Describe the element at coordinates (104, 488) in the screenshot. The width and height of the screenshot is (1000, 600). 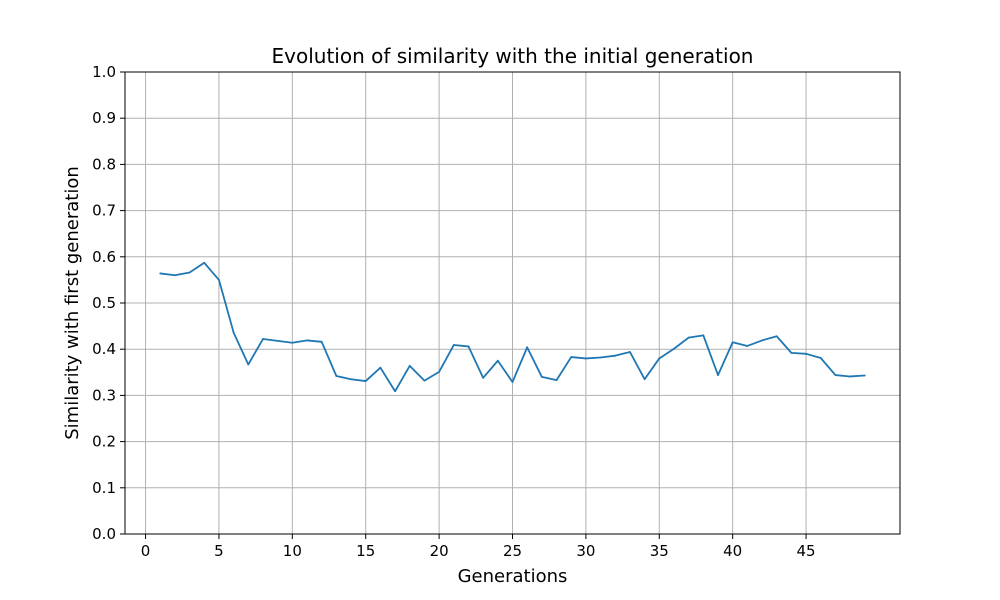
I see `y-tick-label: 0.1` at that location.